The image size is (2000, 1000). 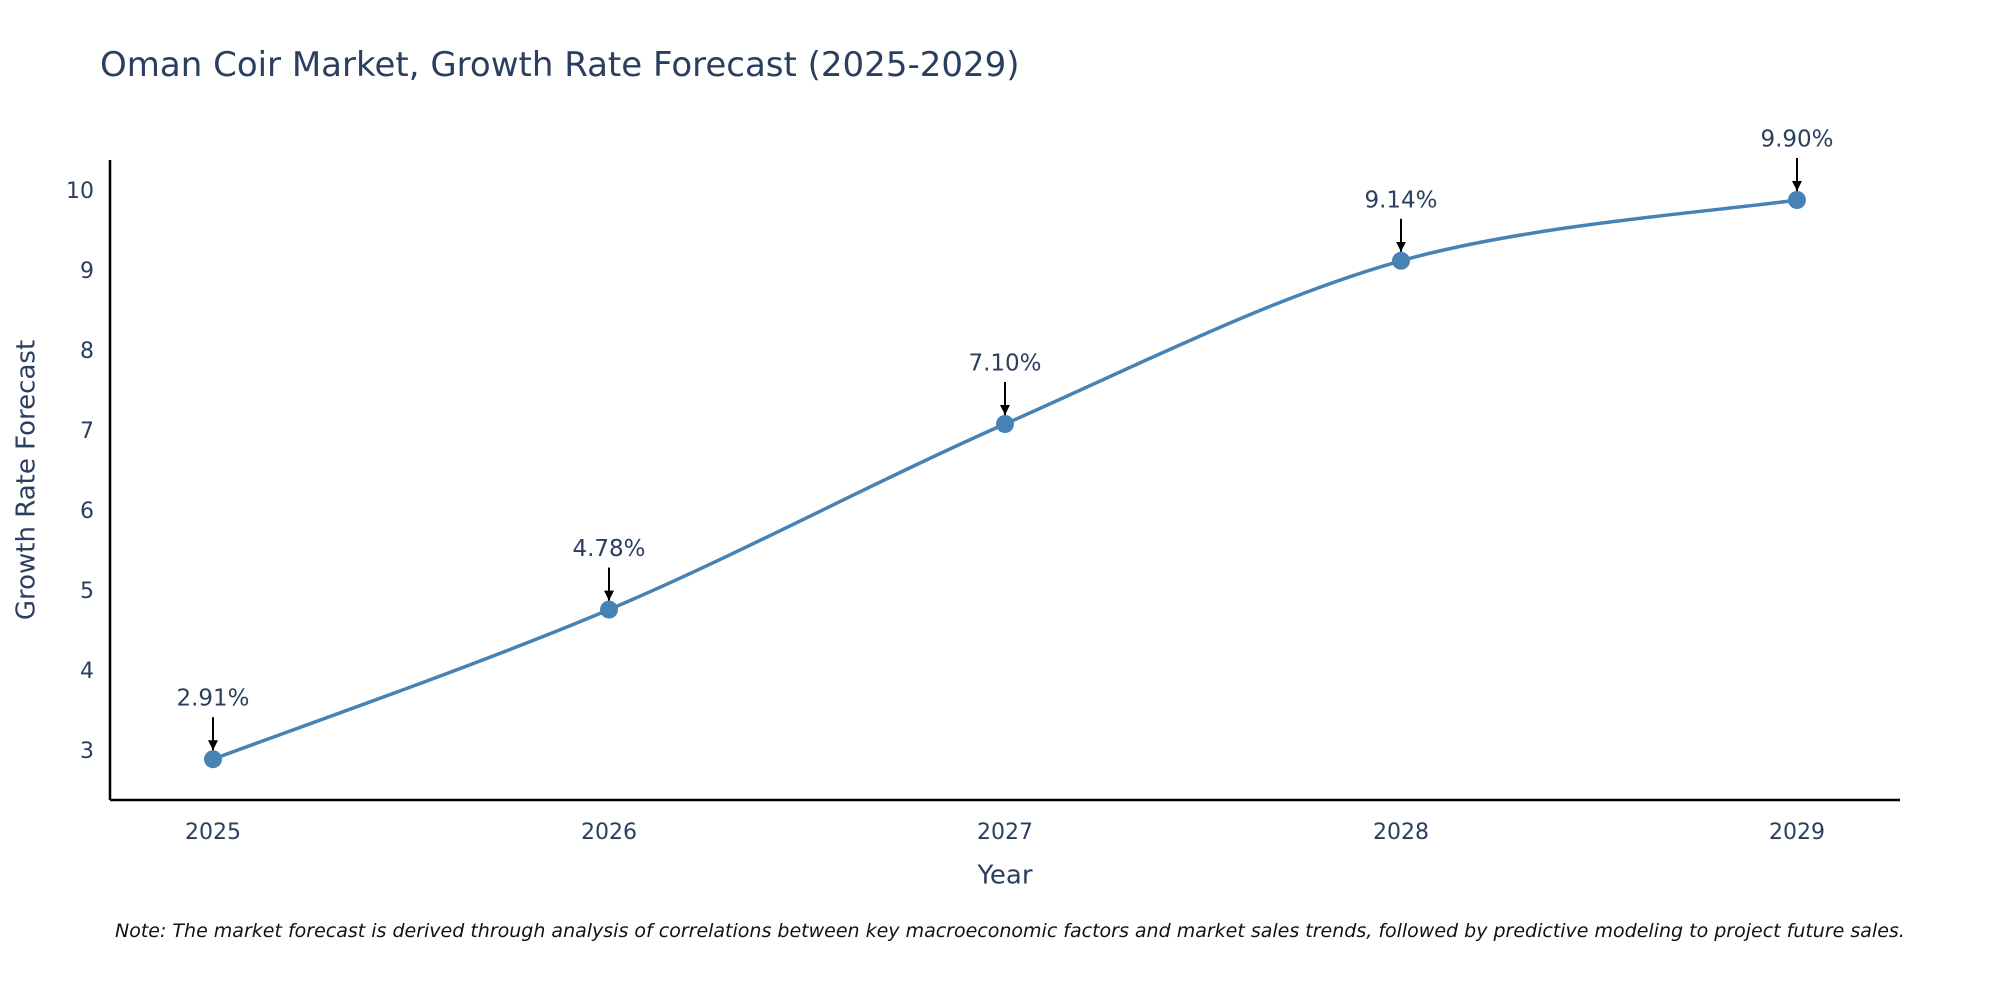 What do you see at coordinates (1797, 832) in the screenshot?
I see `x-tick-label: 2029` at bounding box center [1797, 832].